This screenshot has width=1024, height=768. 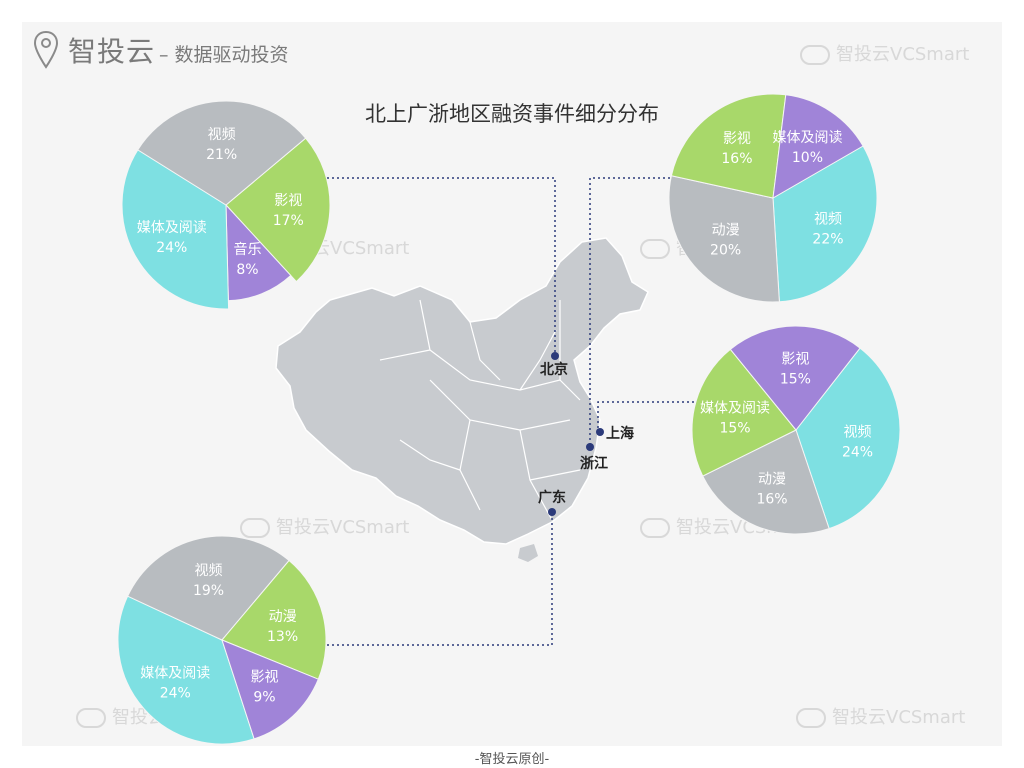 What do you see at coordinates (620, 433) in the screenshot?
I see `city-label: 上海` at bounding box center [620, 433].